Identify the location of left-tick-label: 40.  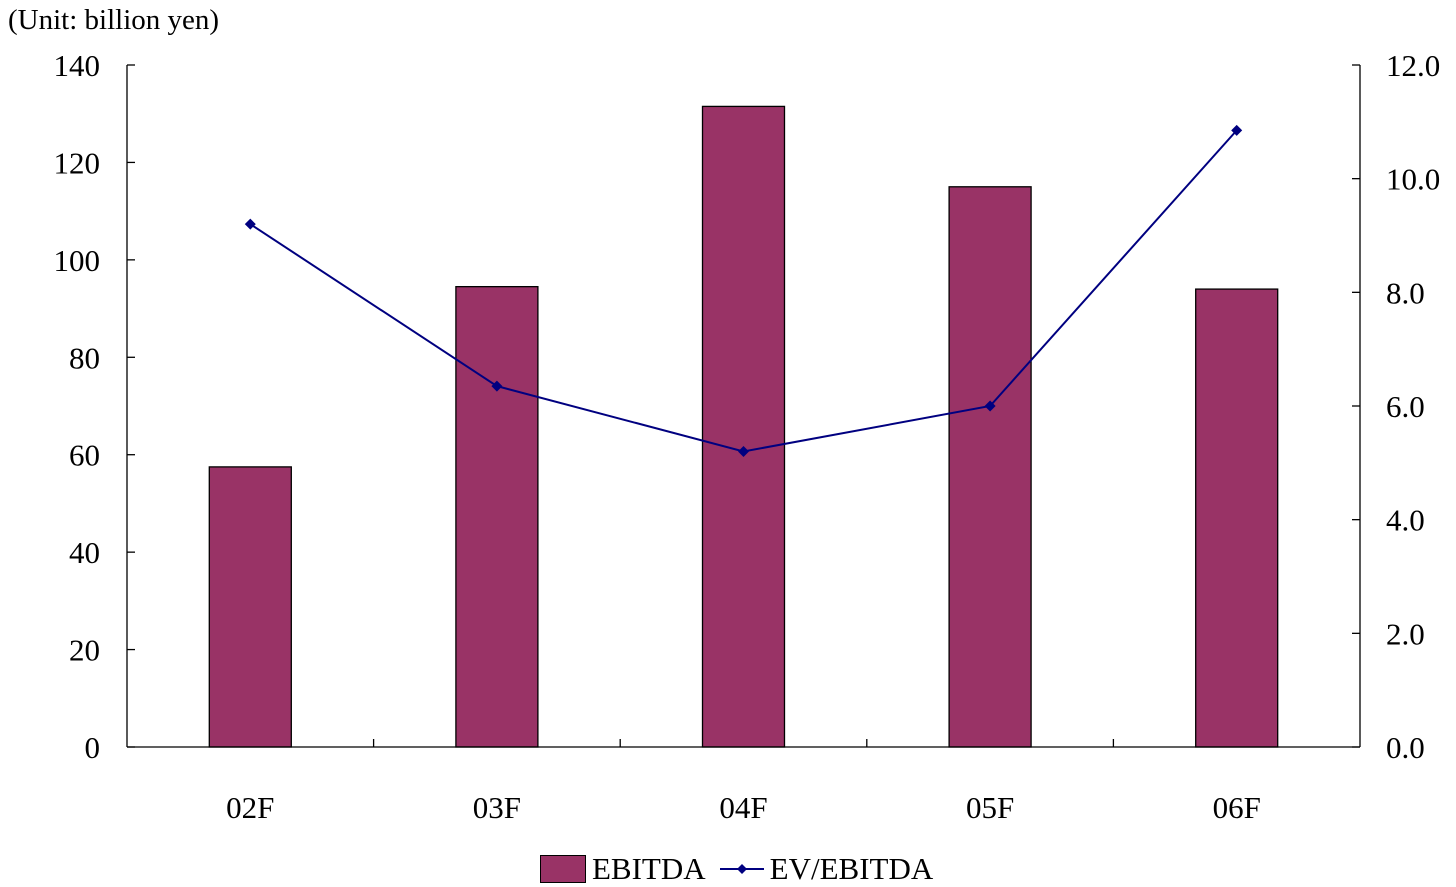
(84, 552).